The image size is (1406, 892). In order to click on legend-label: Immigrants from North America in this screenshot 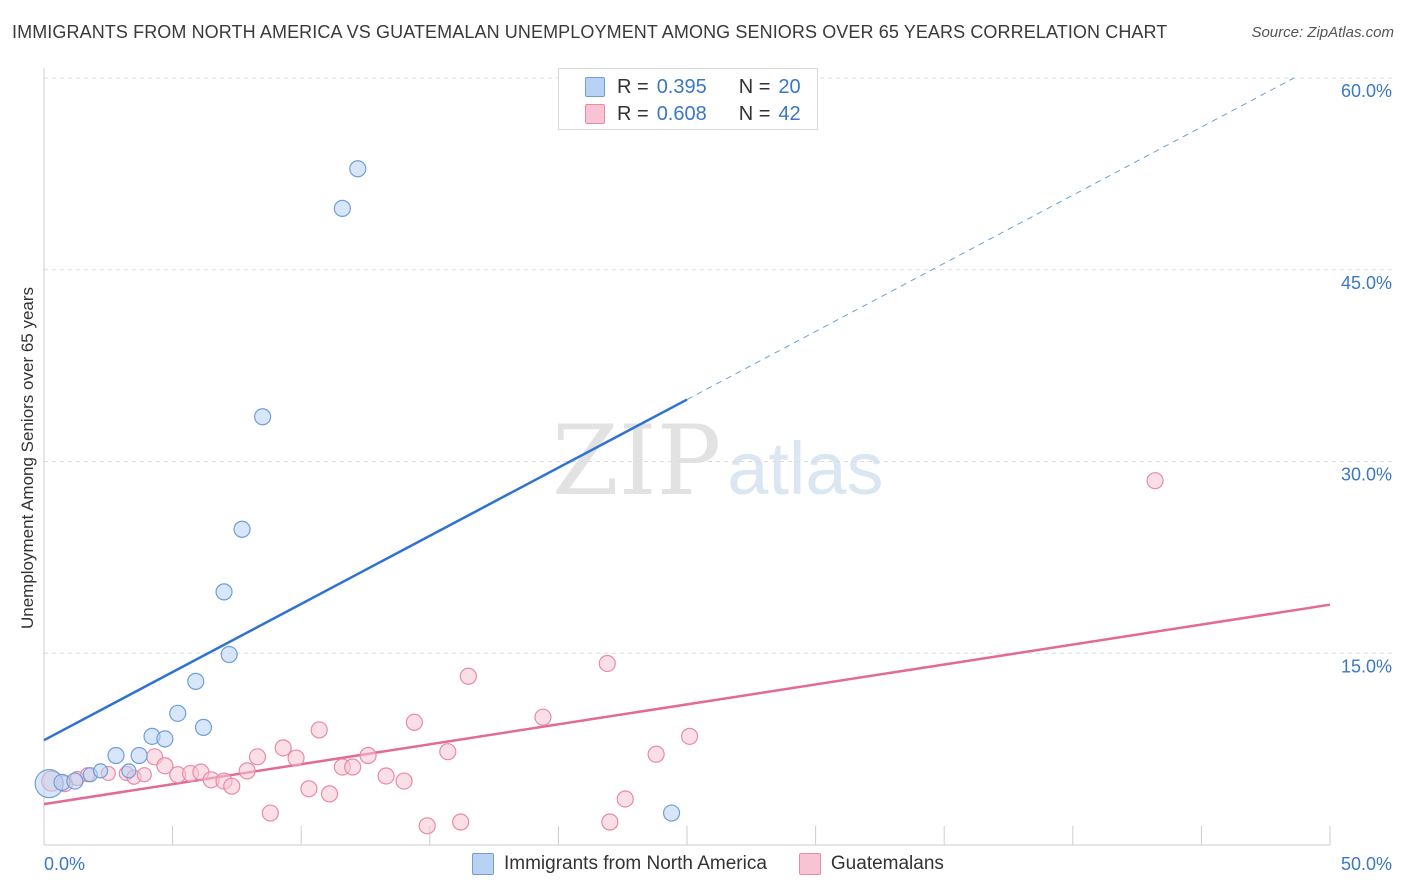, I will do `click(635, 863)`.